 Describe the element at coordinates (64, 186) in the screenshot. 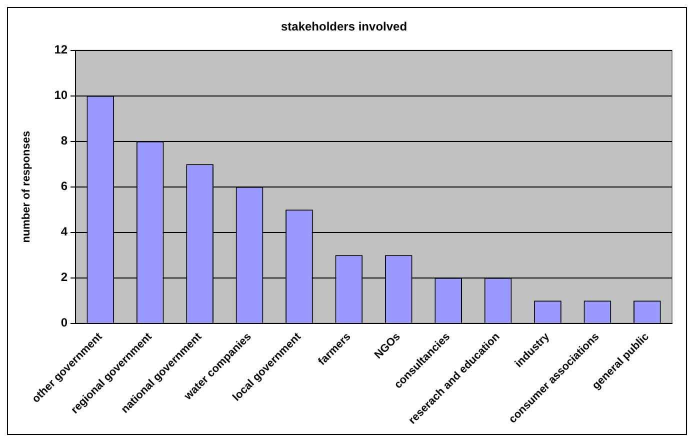

I see `y-tick-label: 6` at that location.